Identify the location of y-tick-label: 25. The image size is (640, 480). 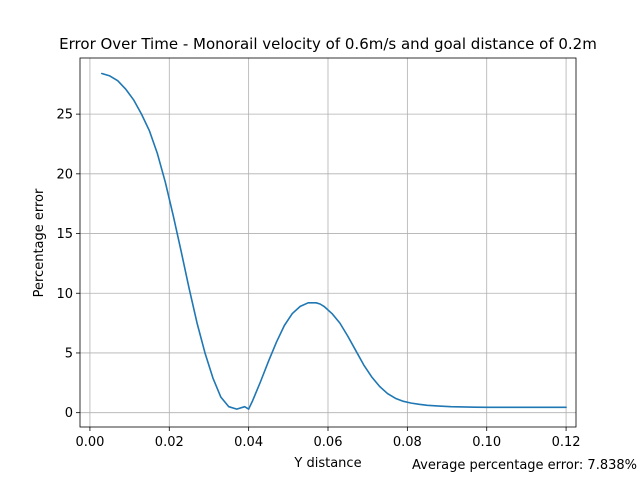
(64, 115).